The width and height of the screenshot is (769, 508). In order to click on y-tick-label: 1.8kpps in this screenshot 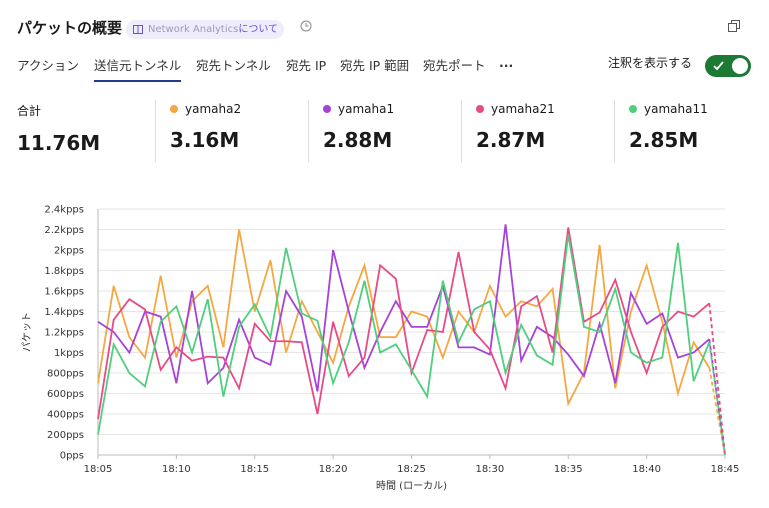, I will do `click(64, 271)`.